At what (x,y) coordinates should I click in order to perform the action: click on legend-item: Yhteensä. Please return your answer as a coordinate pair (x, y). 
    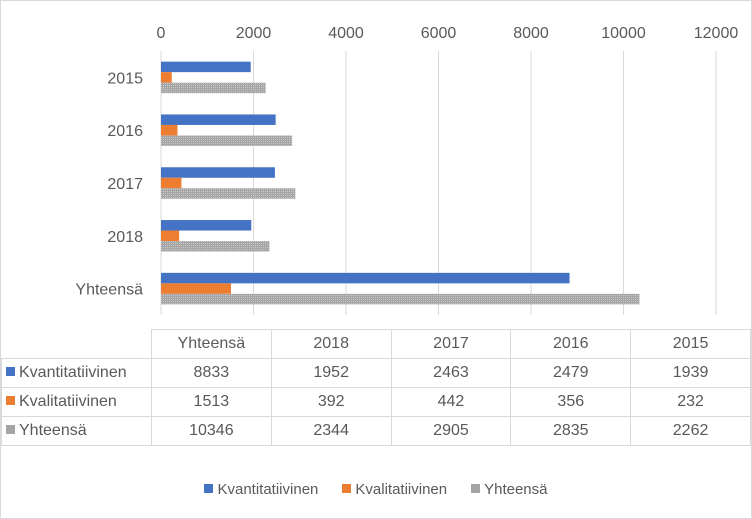
    Looking at the image, I should click on (509, 489).